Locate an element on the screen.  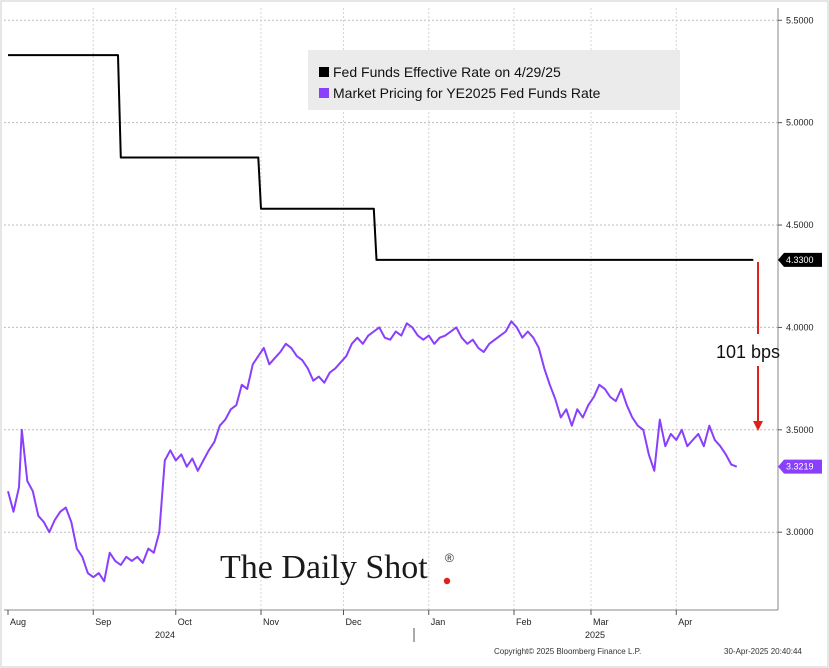
last-value-tag: 3.3219 is located at coordinates (800, 466).